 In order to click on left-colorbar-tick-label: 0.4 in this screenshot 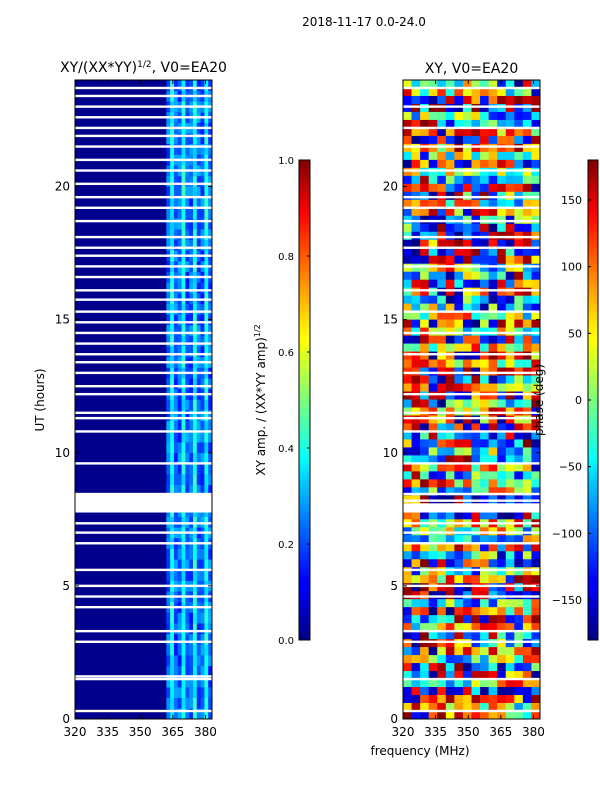, I will do `click(286, 449)`.